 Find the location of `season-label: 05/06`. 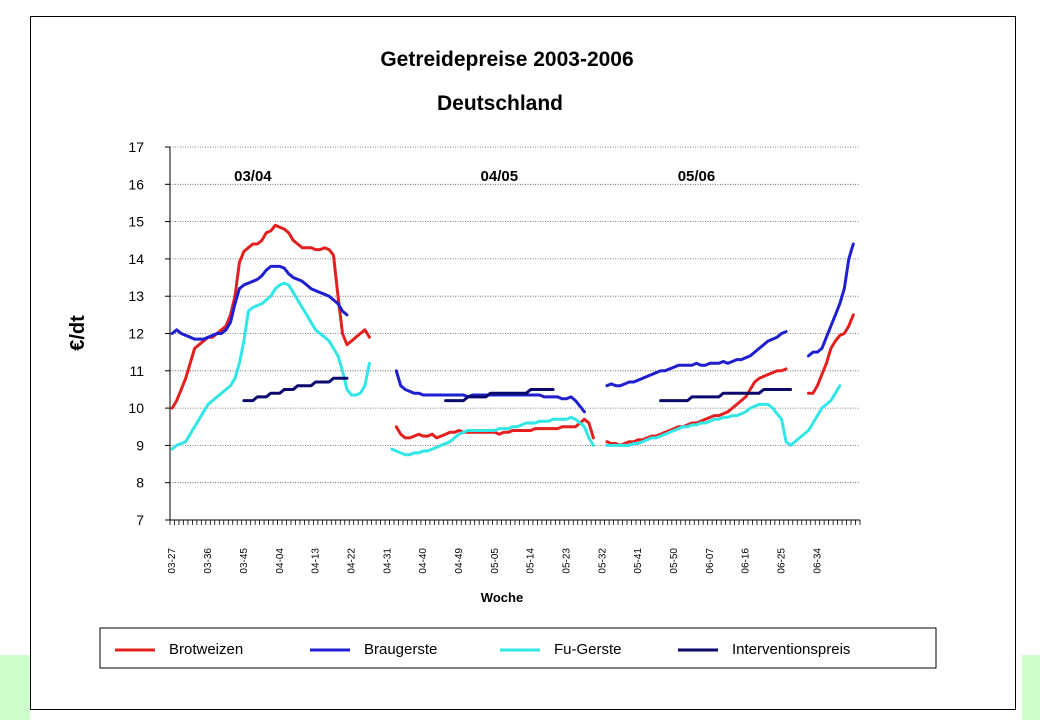

season-label: 05/06 is located at coordinates (697, 176).